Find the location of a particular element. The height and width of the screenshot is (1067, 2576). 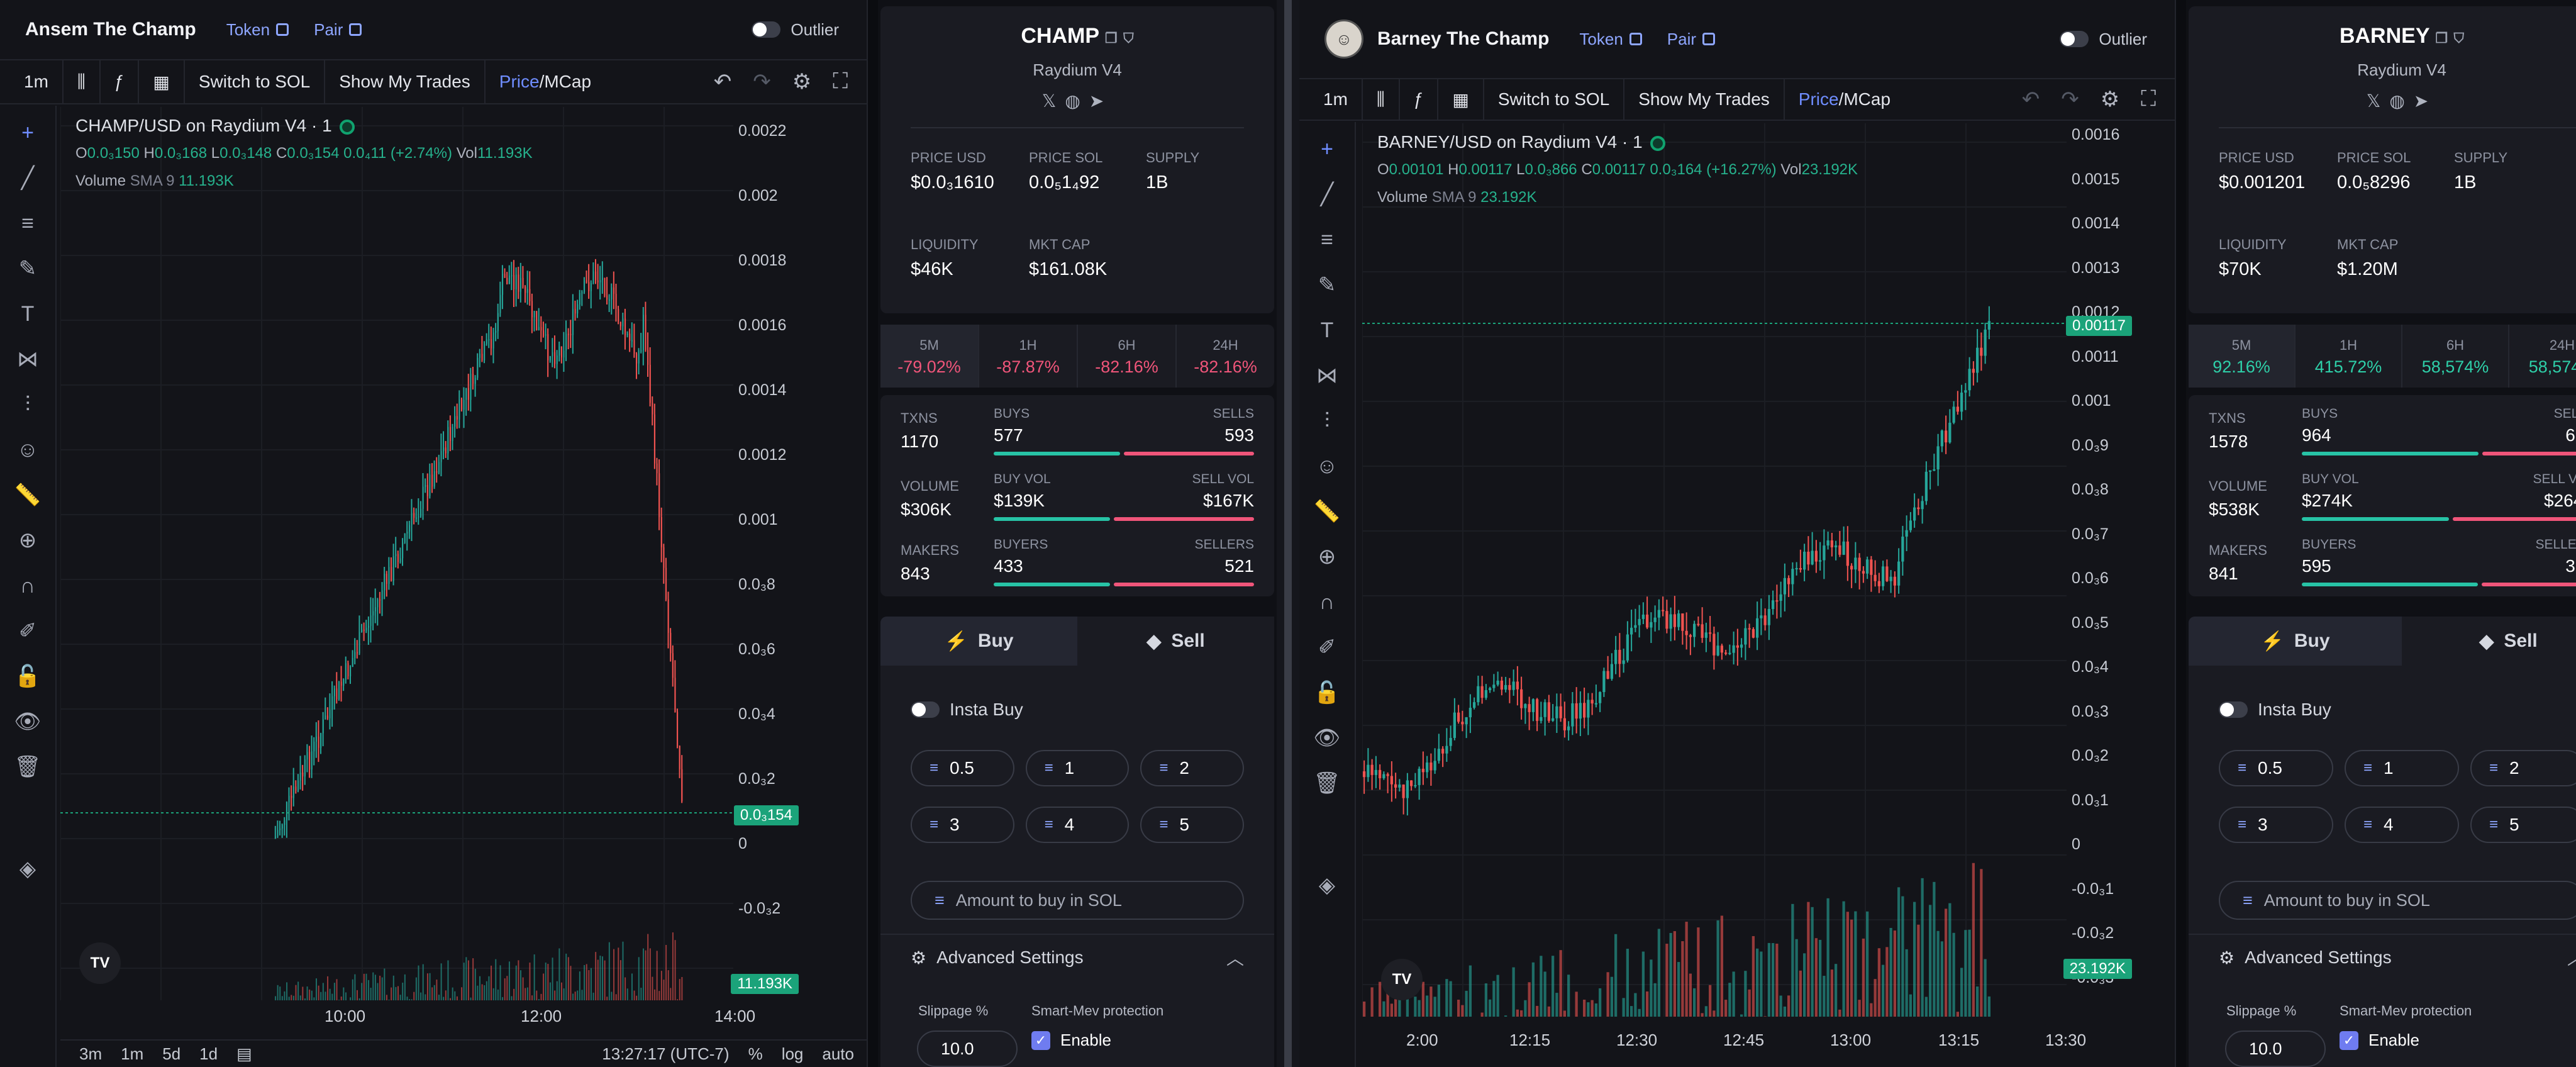

time-axis: 10:00 12:00 14:00 is located at coordinates (463, 1017).